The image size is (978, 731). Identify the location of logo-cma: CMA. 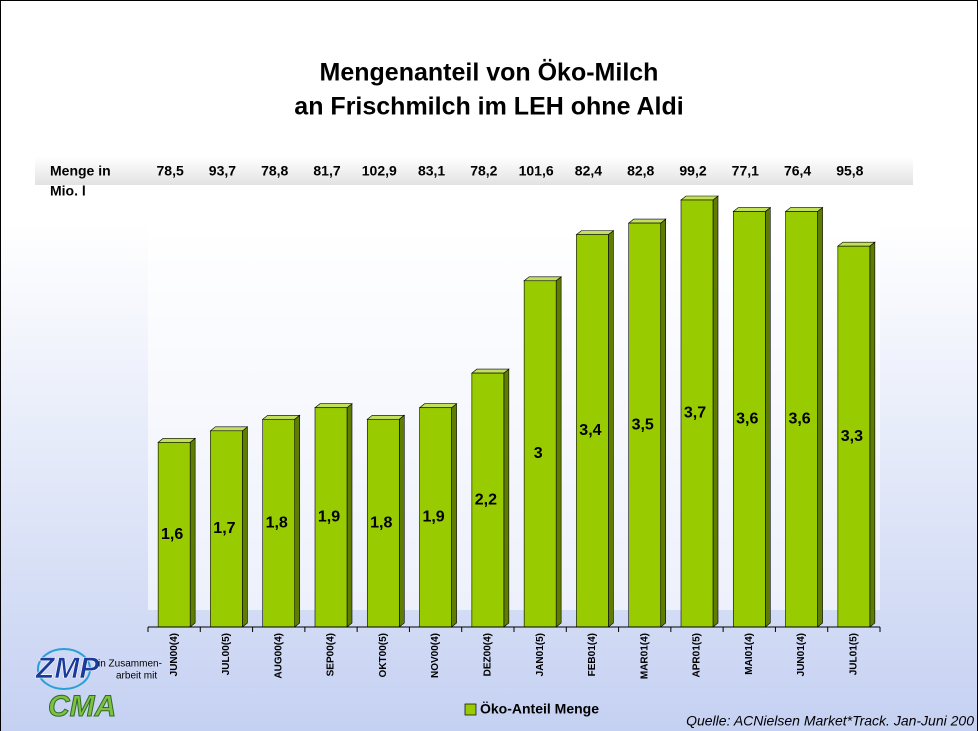
(82, 706).